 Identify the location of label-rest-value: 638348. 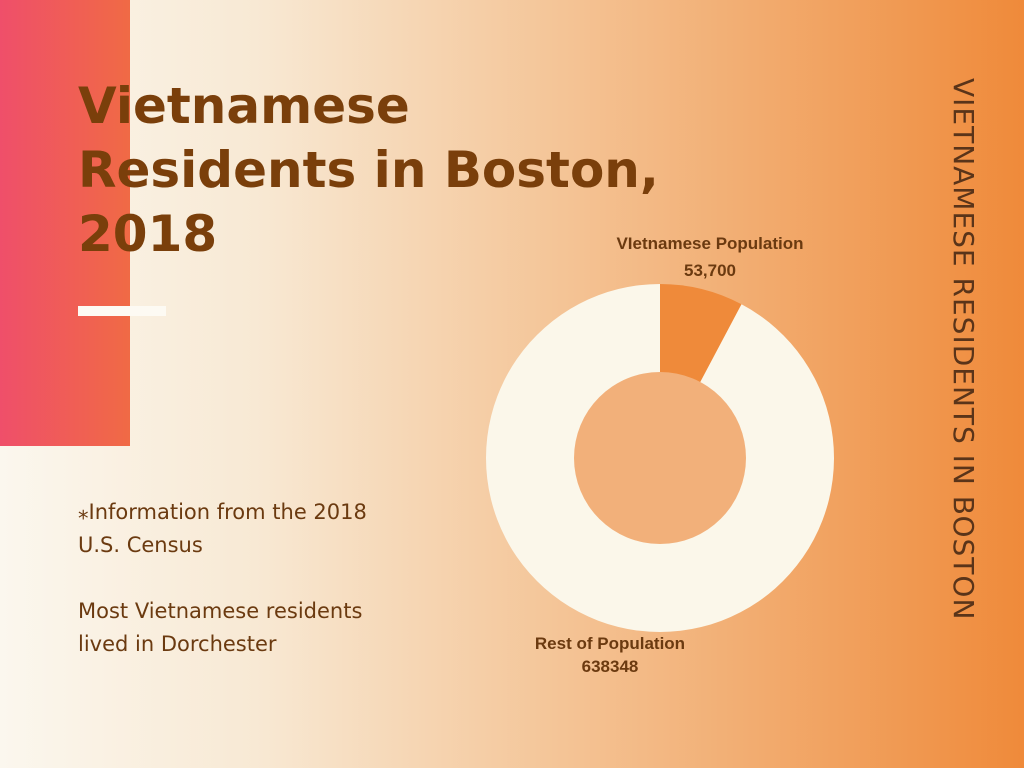
(610, 666).